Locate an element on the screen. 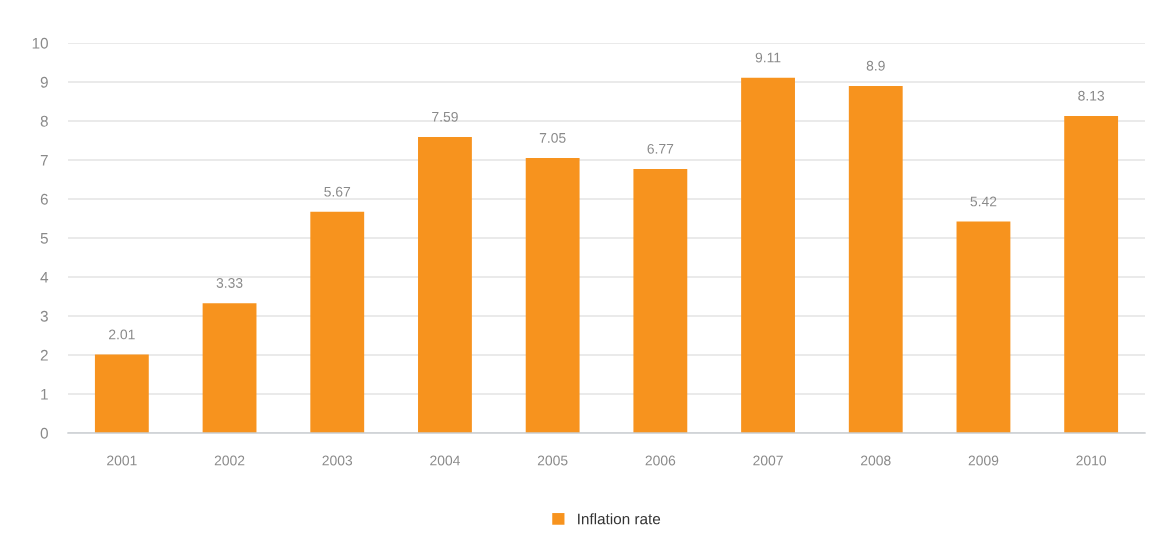  legend-label: Inflation rate is located at coordinates (619, 519).